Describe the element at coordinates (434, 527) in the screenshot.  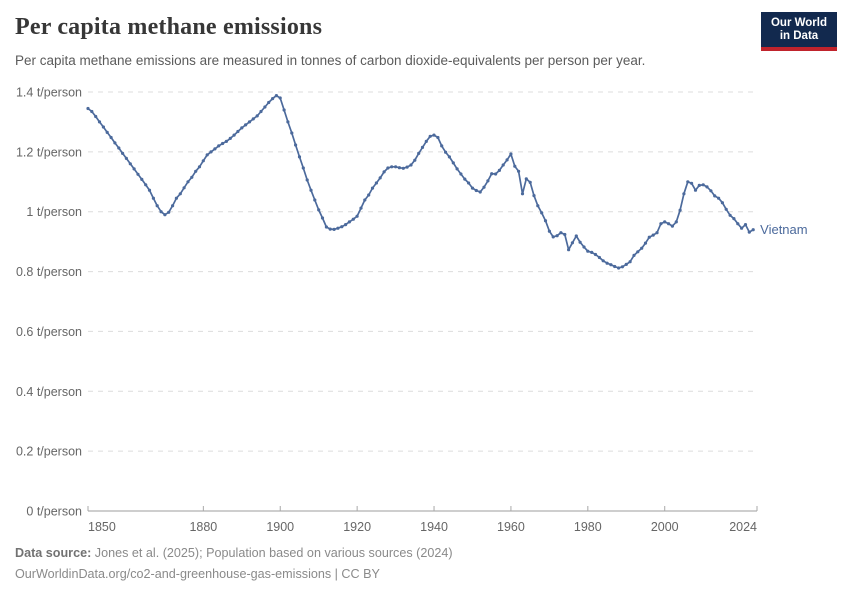
I see `x-axis-tick-label: 1940` at that location.